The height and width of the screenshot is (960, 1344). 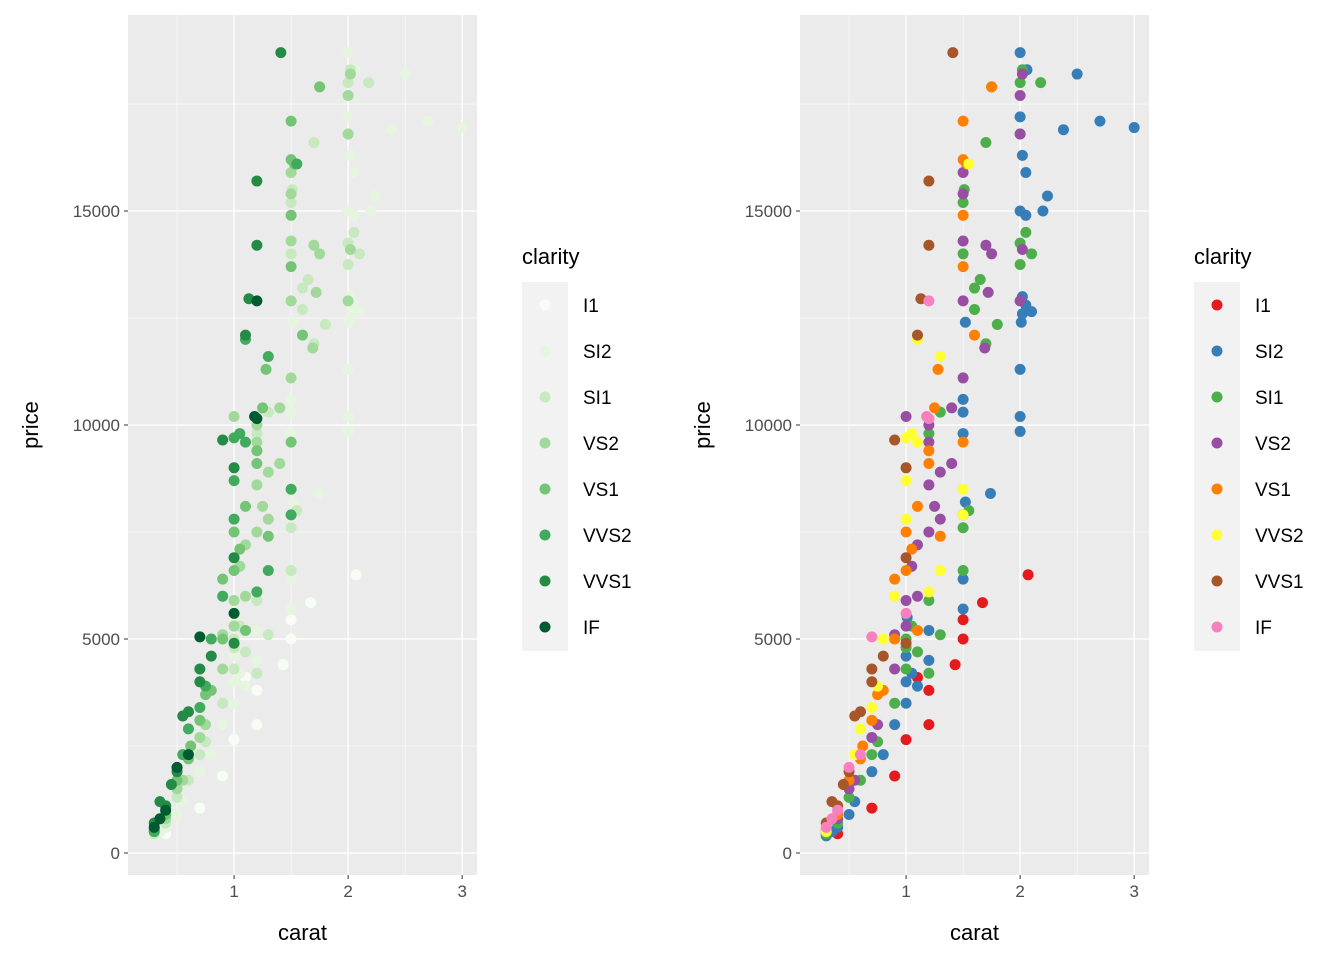 I want to click on legend-1: clarity I1 SI2 SI1 VS2 VS1 VVS2 VVS1 IF, so click(x=577, y=447).